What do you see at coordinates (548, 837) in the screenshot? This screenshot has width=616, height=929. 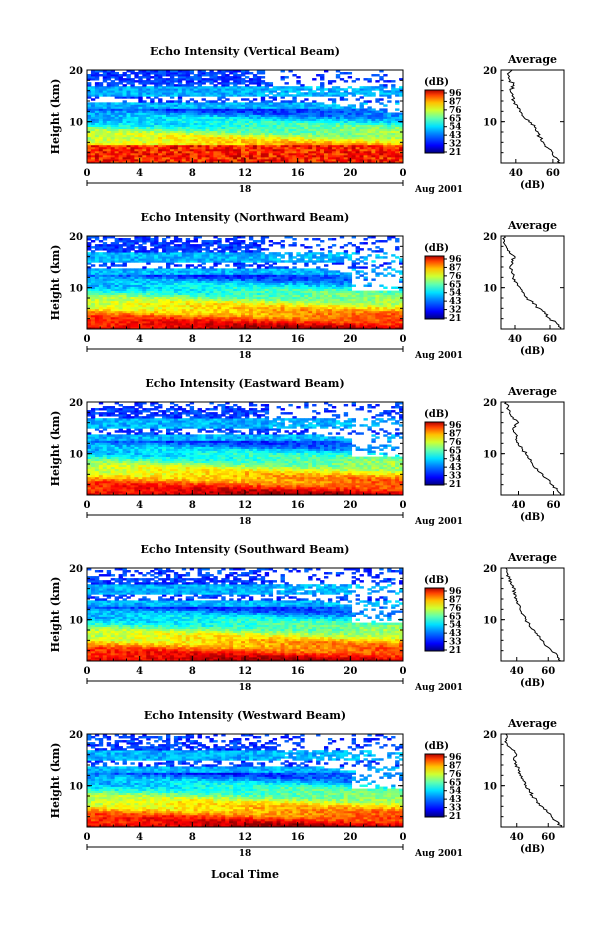 I see `avg-x-tick-label: 60` at bounding box center [548, 837].